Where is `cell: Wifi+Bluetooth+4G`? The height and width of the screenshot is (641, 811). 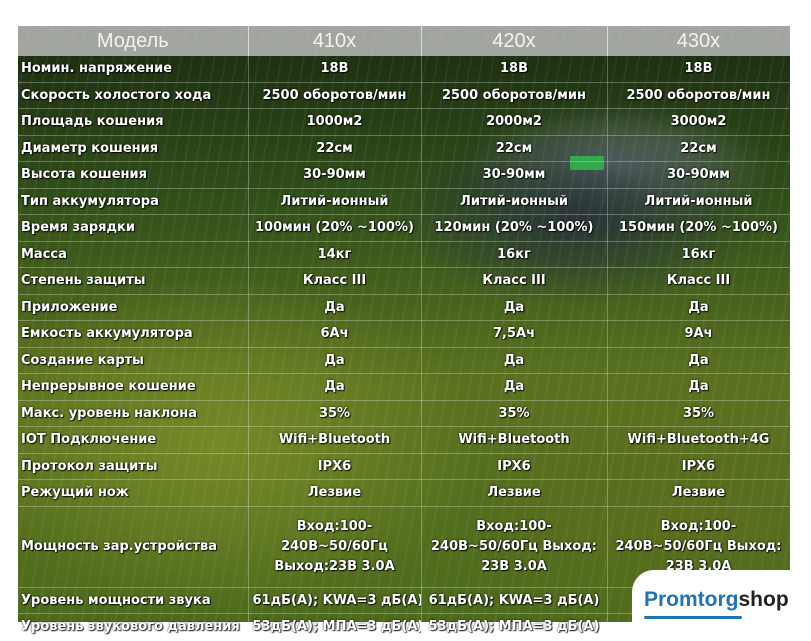
cell: Wifi+Bluetooth+4G is located at coordinates (699, 440).